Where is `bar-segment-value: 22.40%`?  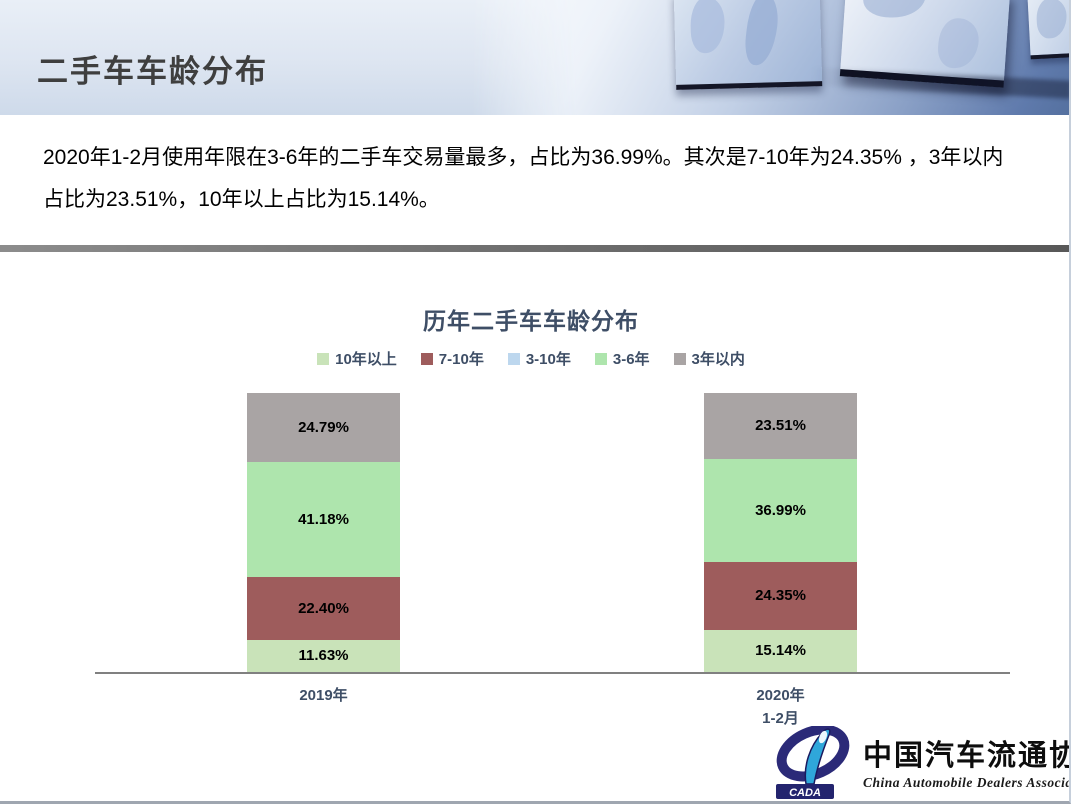 bar-segment-value: 22.40% is located at coordinates (323, 608).